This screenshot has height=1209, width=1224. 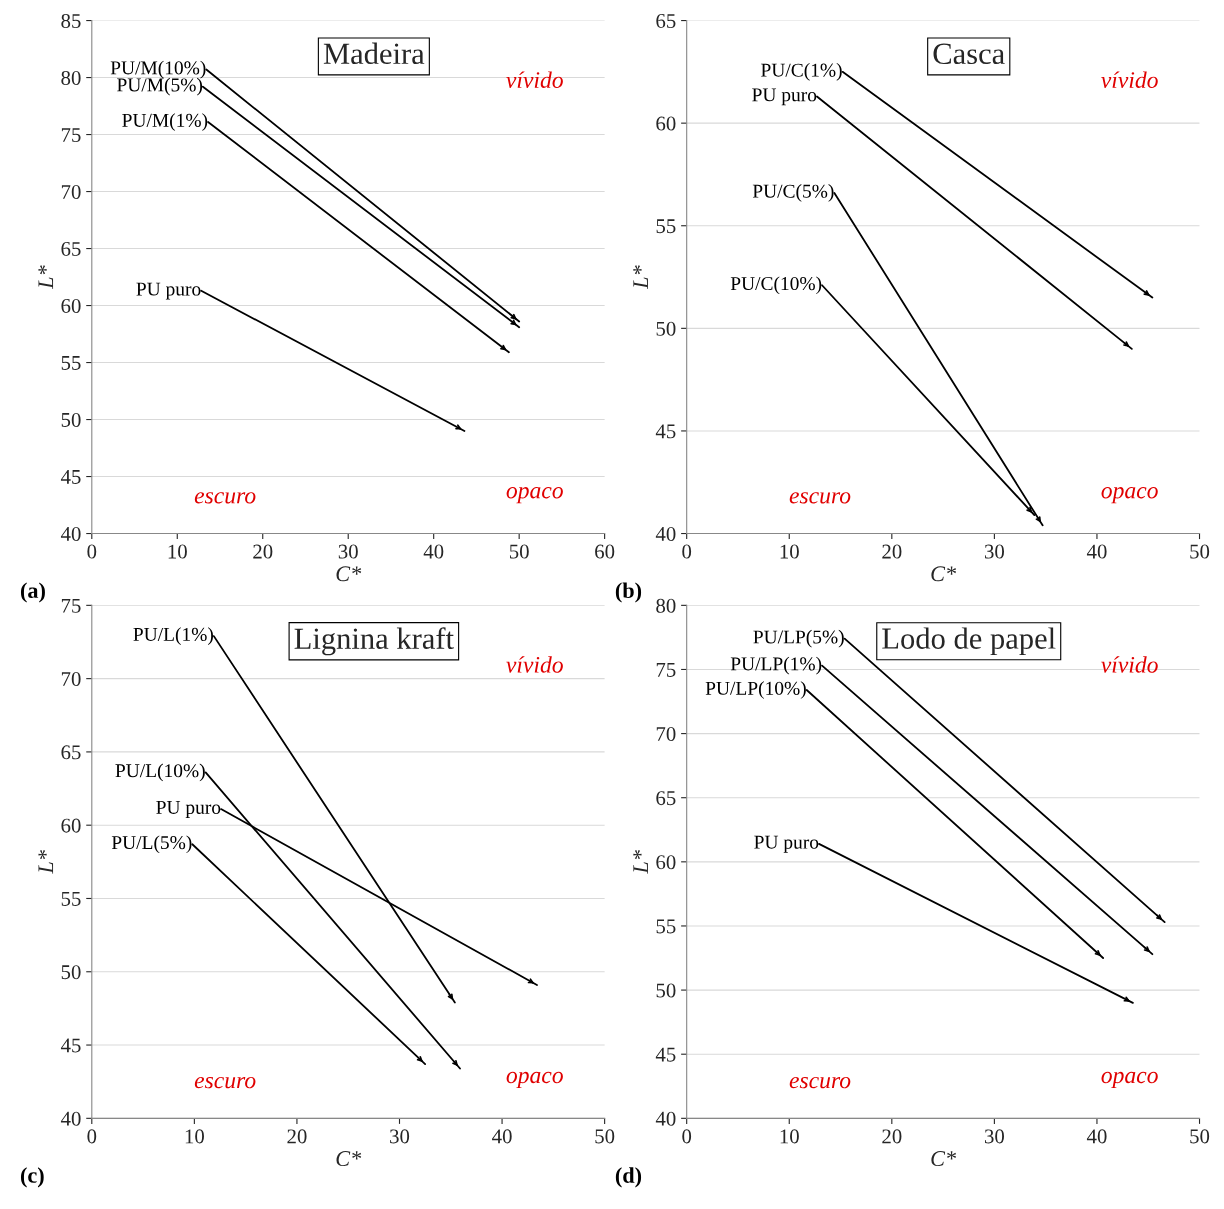 I want to click on series-label: PU/L(10%), so click(x=160, y=772).